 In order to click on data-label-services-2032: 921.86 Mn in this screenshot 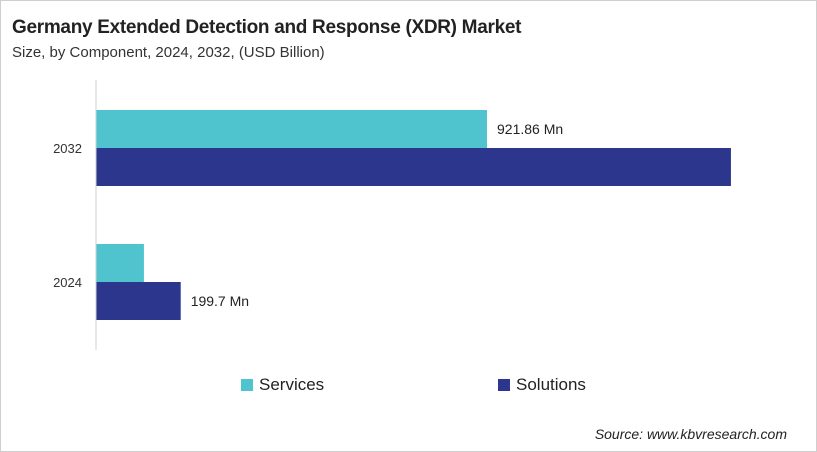, I will do `click(530, 129)`.